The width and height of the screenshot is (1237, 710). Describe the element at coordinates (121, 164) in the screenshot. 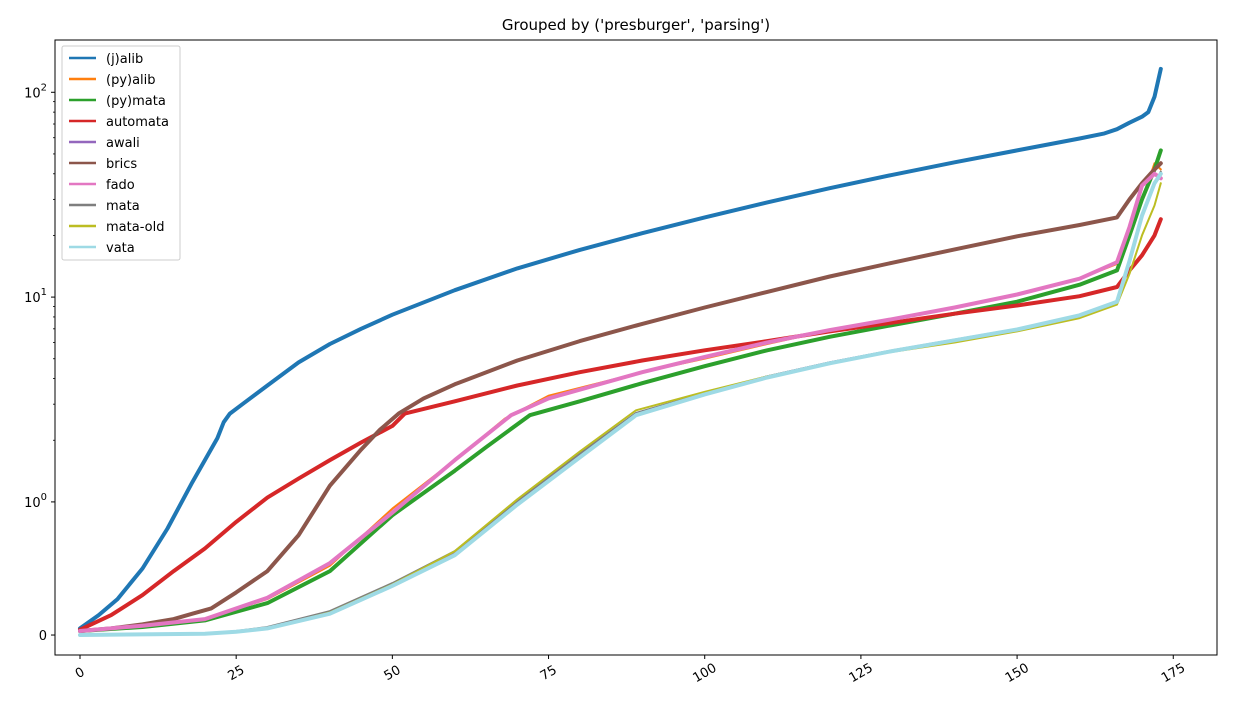

I see `legend-label: brics` at that location.